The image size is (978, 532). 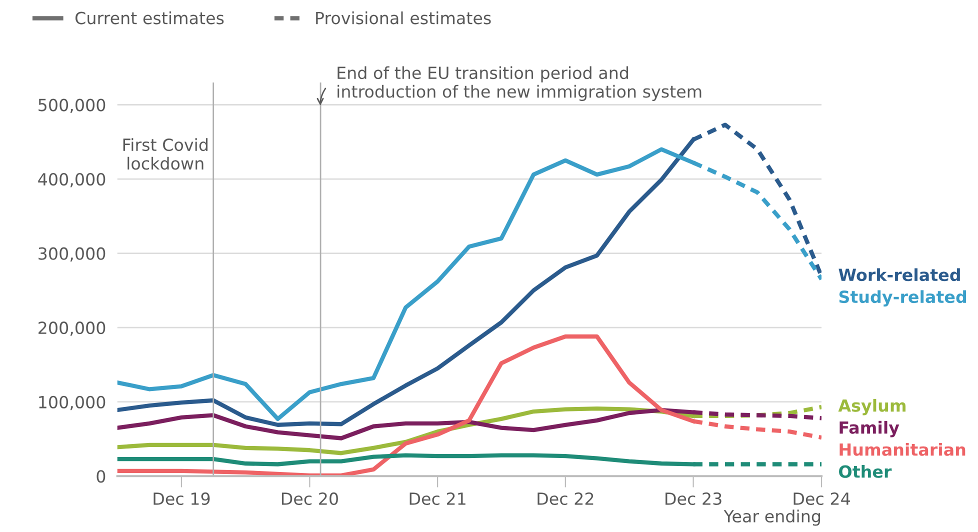 I want to click on y-tick-label: 0, so click(x=101, y=476).